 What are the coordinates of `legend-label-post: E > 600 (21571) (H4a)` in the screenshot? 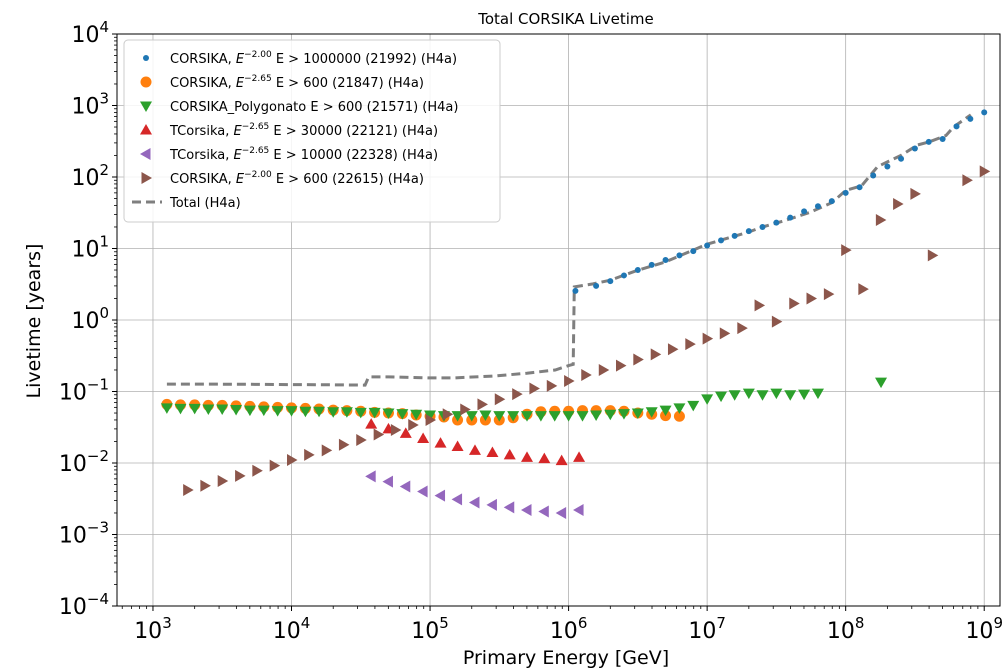 It's located at (384, 107).